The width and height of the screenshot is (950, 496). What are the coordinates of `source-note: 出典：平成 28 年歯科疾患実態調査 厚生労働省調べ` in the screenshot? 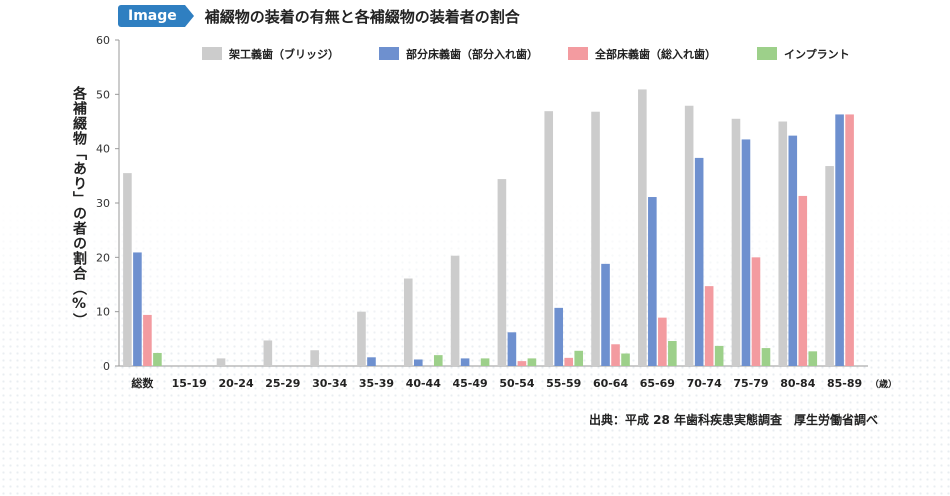 It's located at (733, 420).